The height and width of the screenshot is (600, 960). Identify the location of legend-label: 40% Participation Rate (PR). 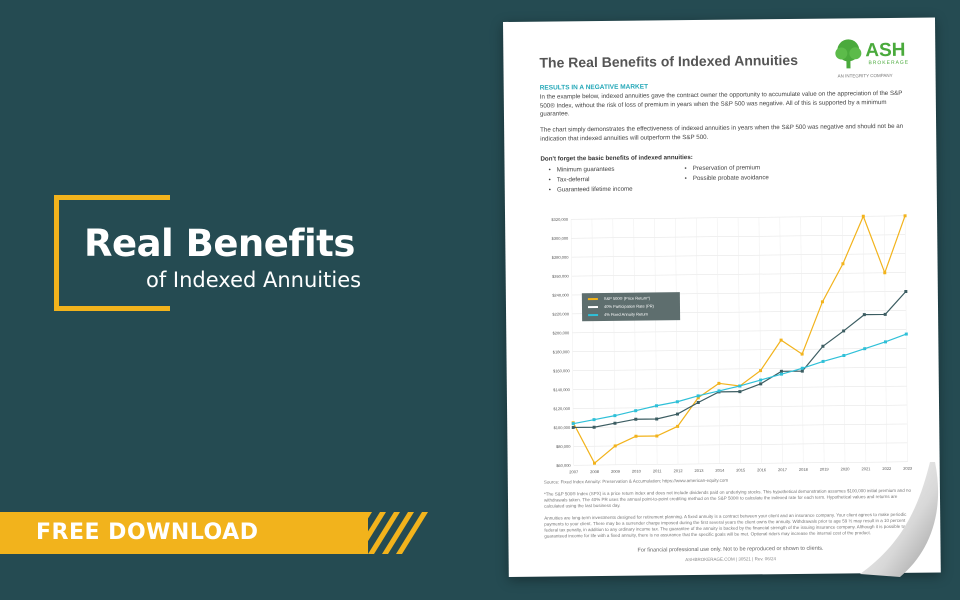
(629, 306).